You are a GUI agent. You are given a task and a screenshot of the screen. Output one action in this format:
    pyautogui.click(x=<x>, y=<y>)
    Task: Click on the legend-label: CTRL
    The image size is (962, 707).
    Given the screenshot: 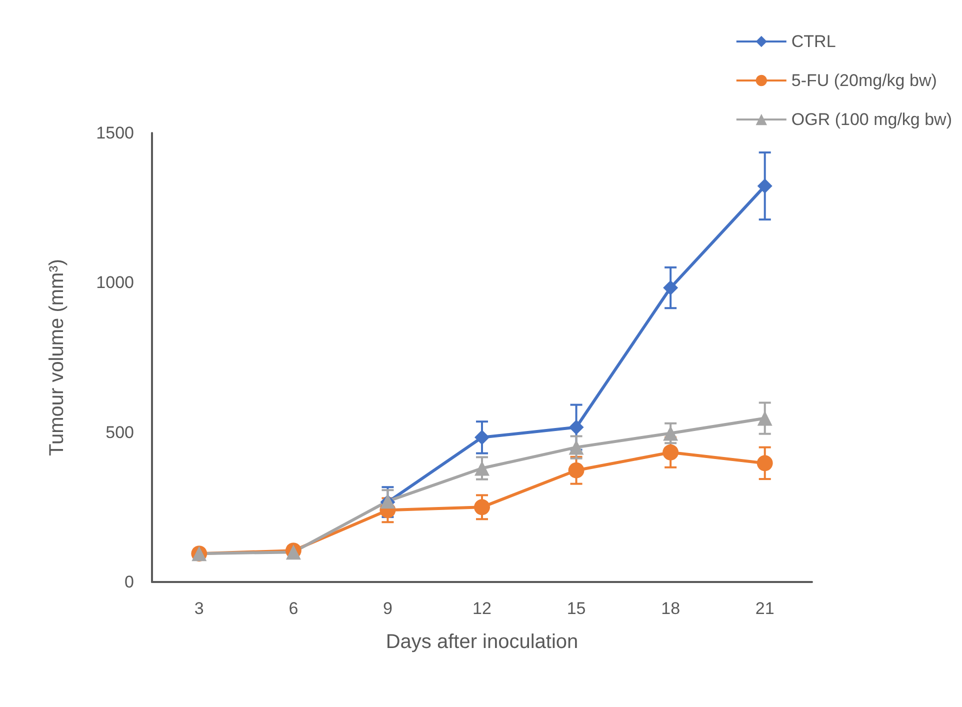 What is the action you would take?
    pyautogui.click(x=813, y=41)
    